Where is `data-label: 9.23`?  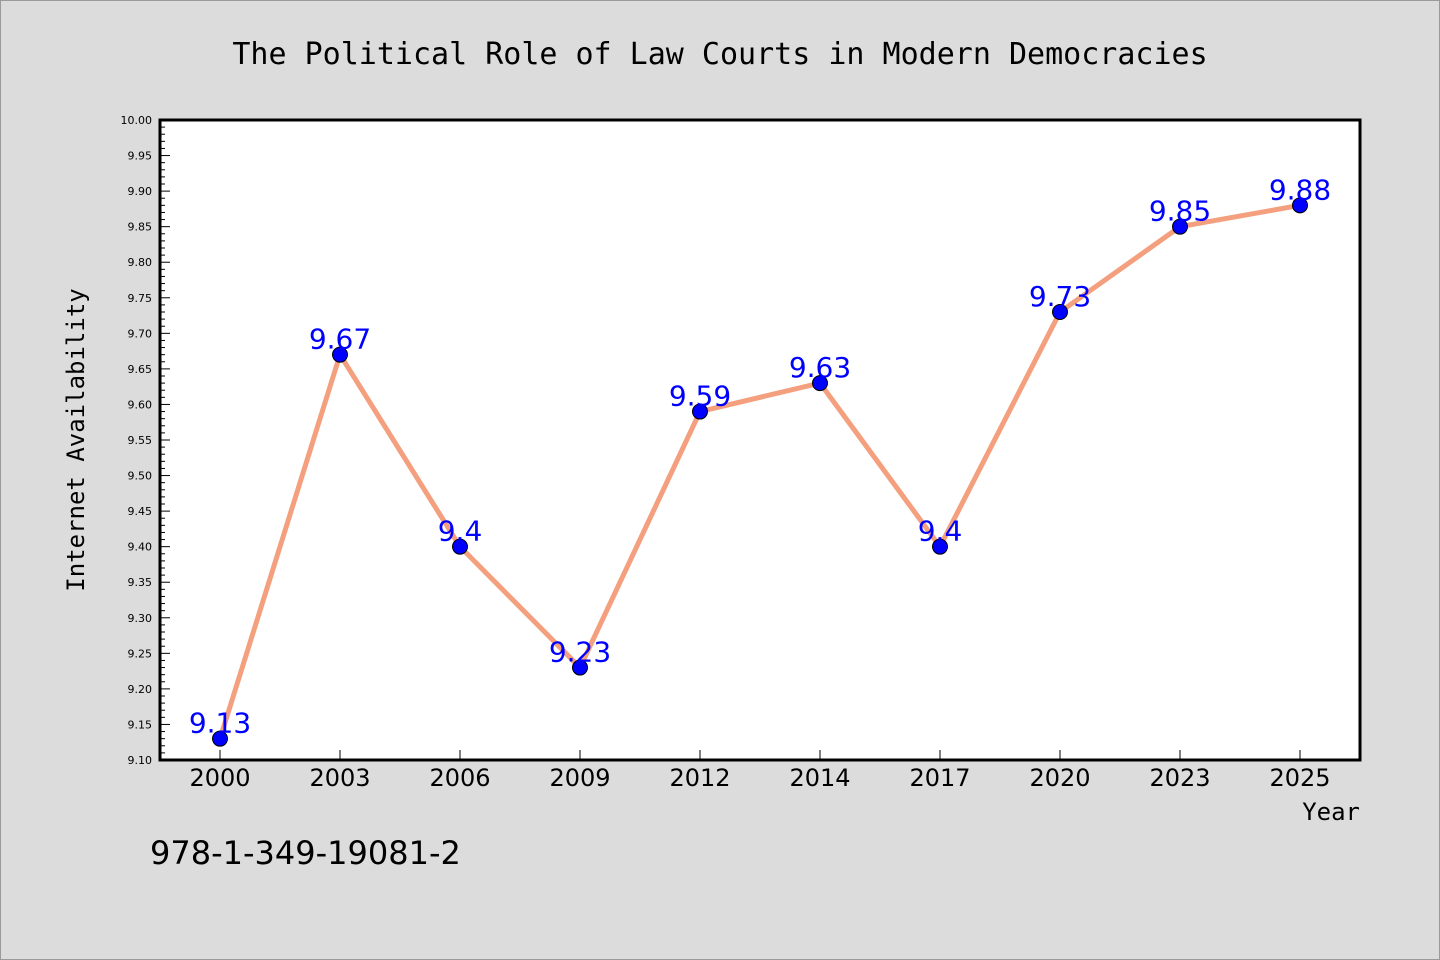 data-label: 9.23 is located at coordinates (580, 652).